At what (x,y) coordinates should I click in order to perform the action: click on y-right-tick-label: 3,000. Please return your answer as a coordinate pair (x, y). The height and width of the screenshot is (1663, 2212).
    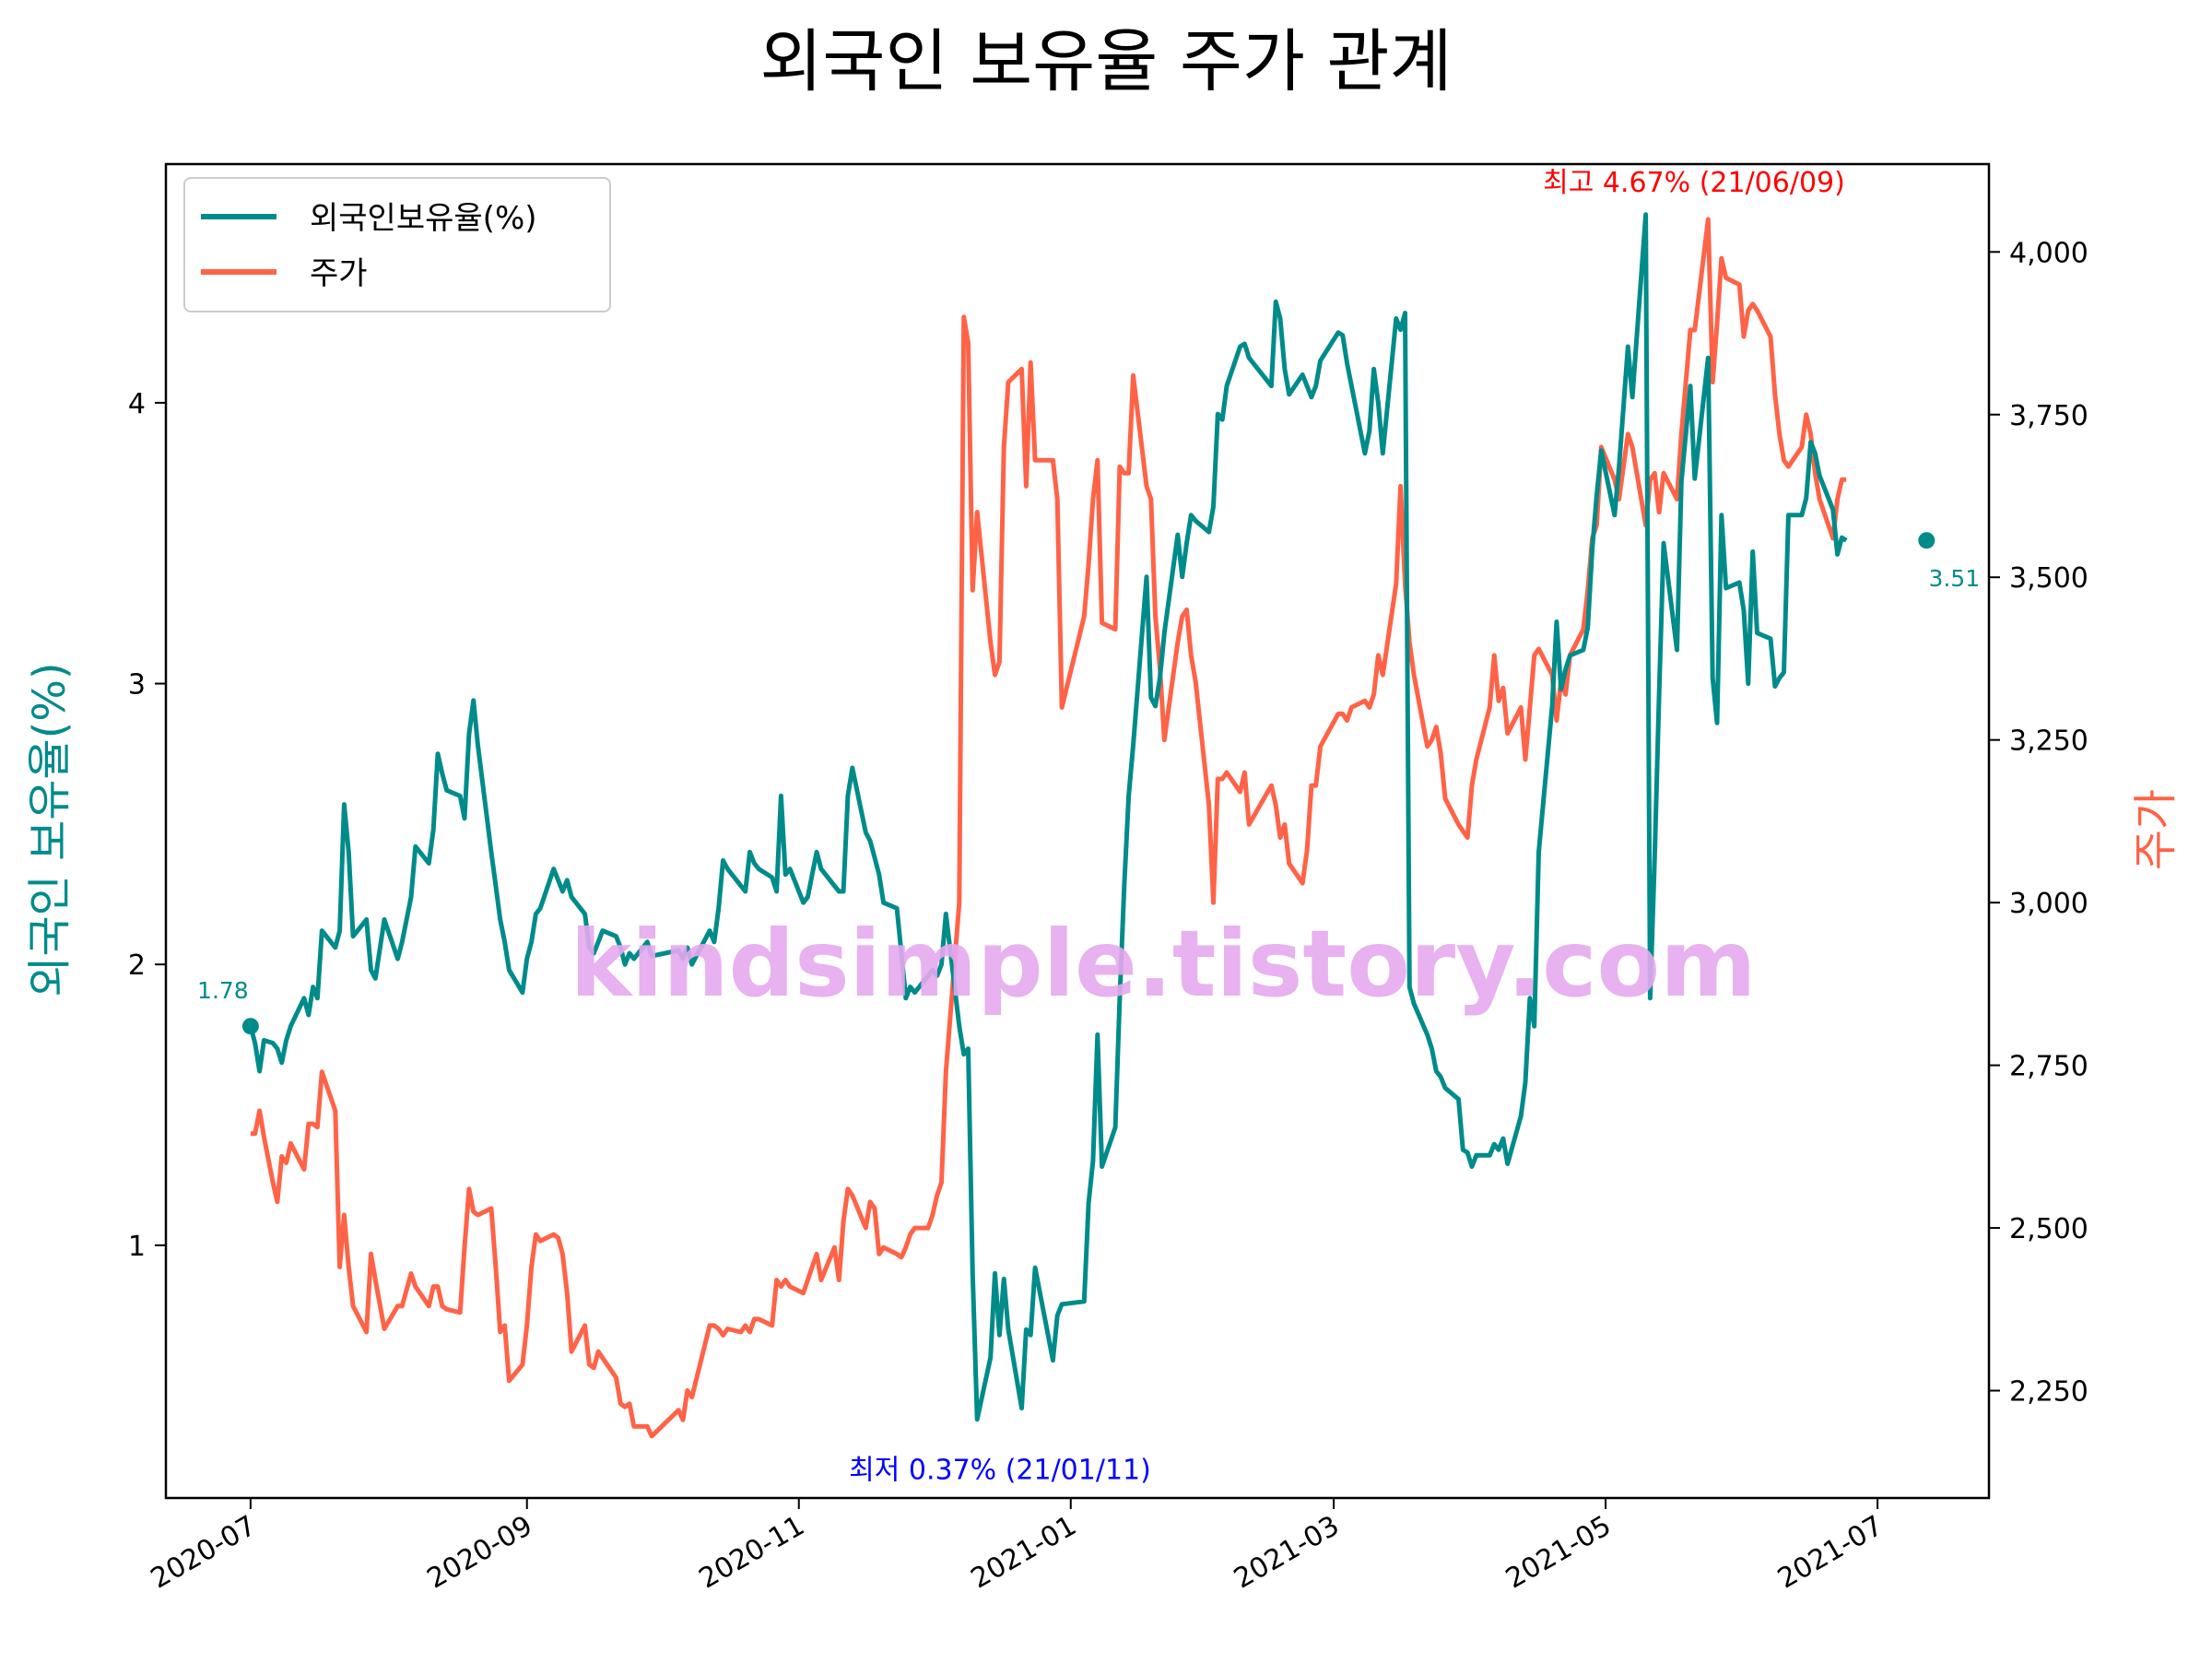
    Looking at the image, I should click on (2048, 904).